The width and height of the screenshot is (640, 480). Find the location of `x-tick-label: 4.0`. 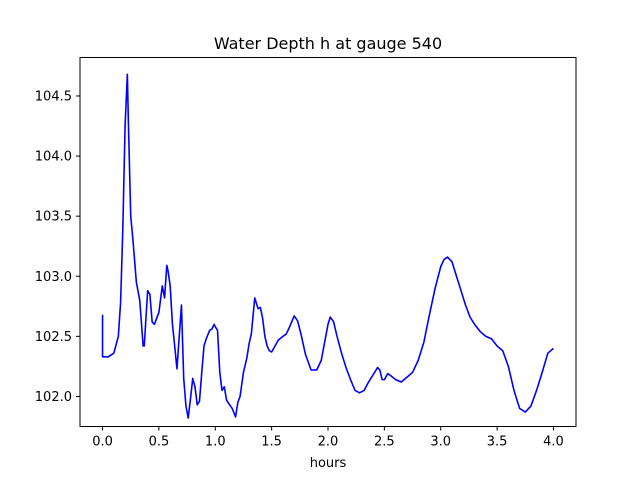

x-tick-label: 4.0 is located at coordinates (553, 442).